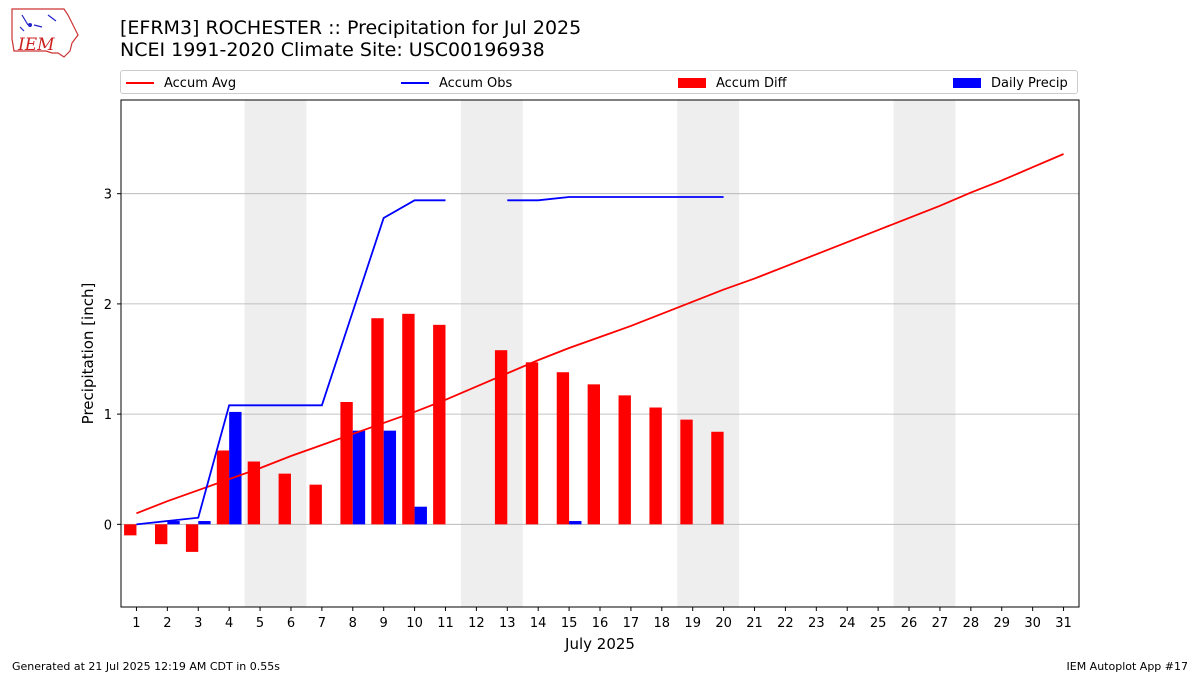 The width and height of the screenshot is (1200, 675). What do you see at coordinates (1127, 666) in the screenshot?
I see `footer-app-id: IEM Autoplot App #17` at bounding box center [1127, 666].